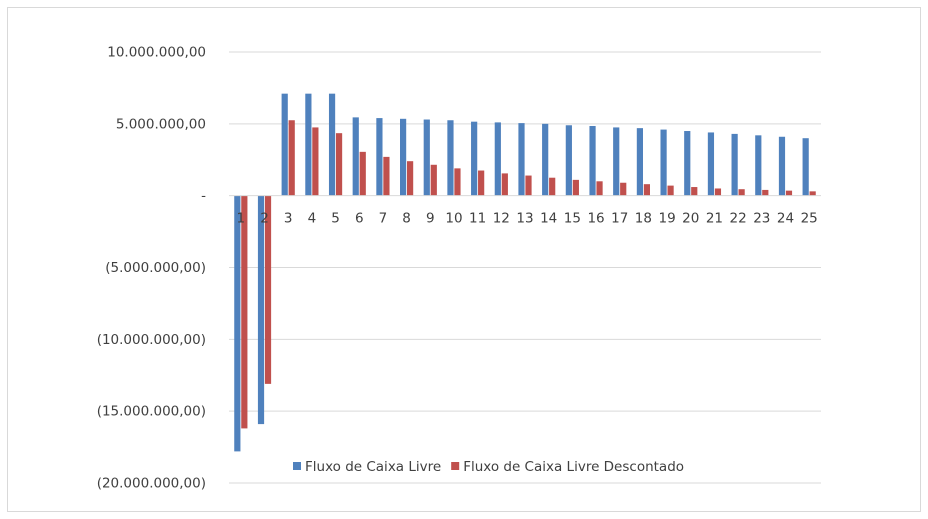  Describe the element at coordinates (595, 219) in the screenshot. I see `x-tick-label: 16` at that location.